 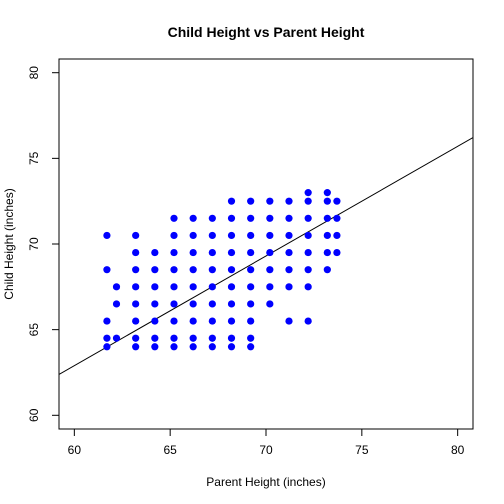 I want to click on x-tick-label: 75, so click(x=362, y=450).